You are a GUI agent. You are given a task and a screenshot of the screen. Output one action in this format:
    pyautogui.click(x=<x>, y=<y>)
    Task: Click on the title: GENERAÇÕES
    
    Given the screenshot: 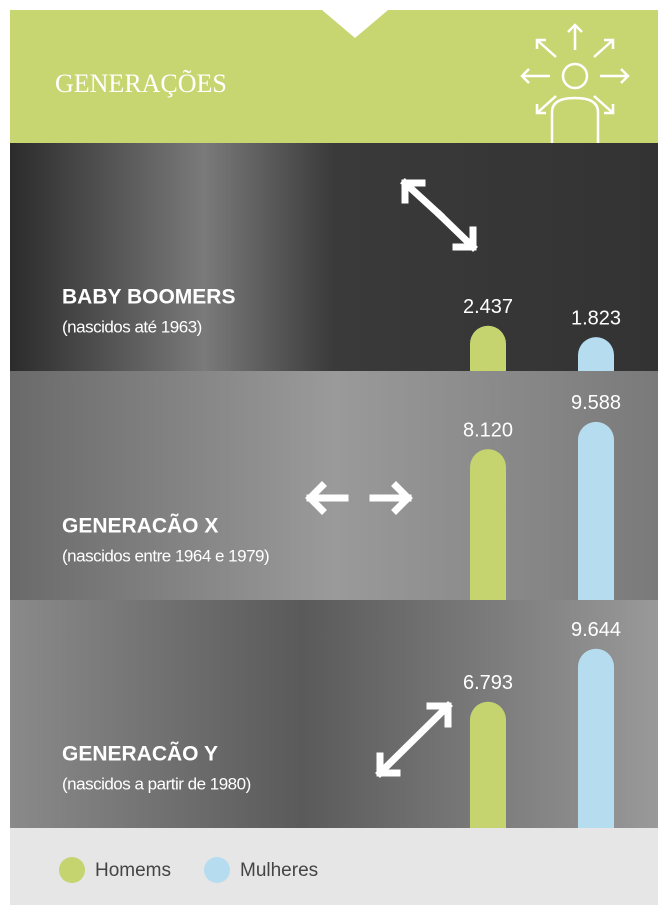 What is the action you would take?
    pyautogui.click(x=141, y=83)
    